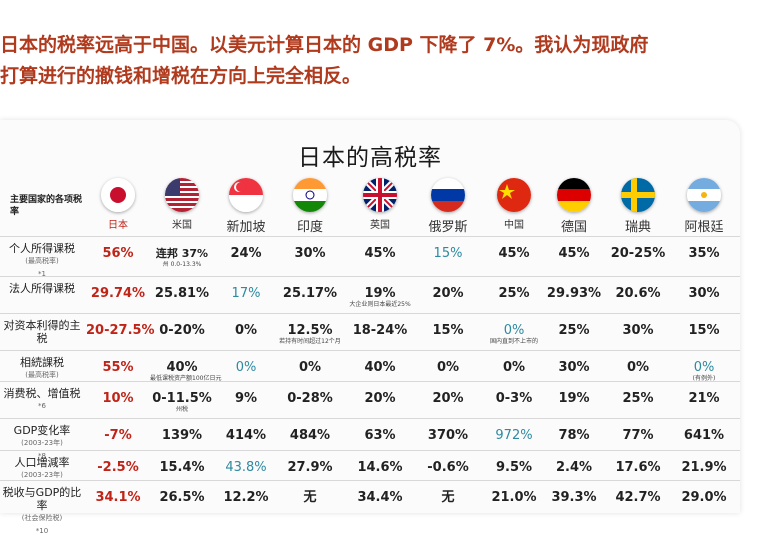  Describe the element at coordinates (574, 195) in the screenshot. I see `germany-flag-icon` at that location.